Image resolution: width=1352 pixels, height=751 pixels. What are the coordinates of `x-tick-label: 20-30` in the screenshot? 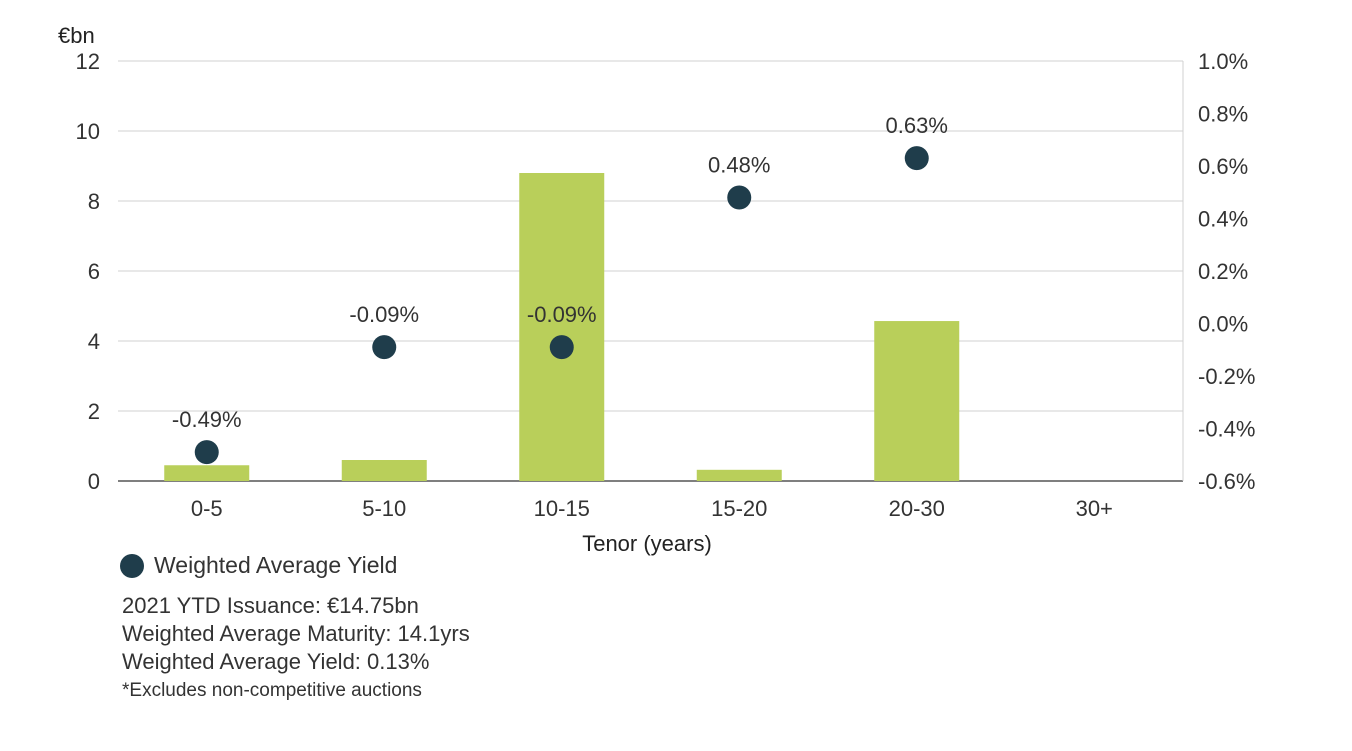 It's located at (917, 508).